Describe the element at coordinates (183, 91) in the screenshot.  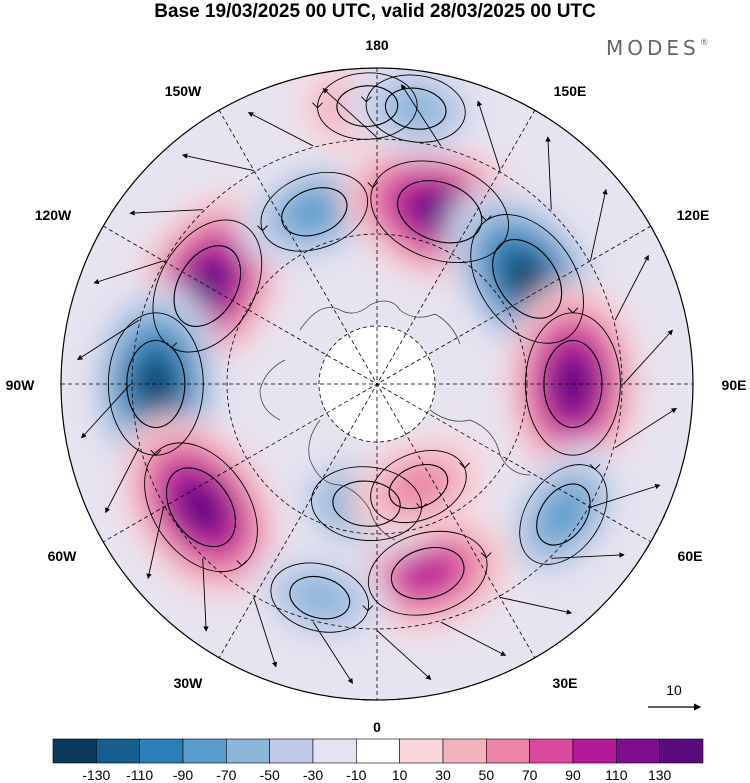
I see `lon-label-150w: 150W` at that location.